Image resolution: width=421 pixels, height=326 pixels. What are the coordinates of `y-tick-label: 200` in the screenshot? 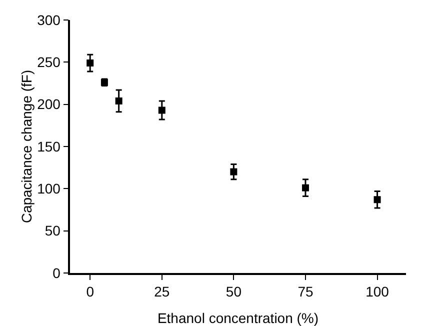 It's located at (49, 104).